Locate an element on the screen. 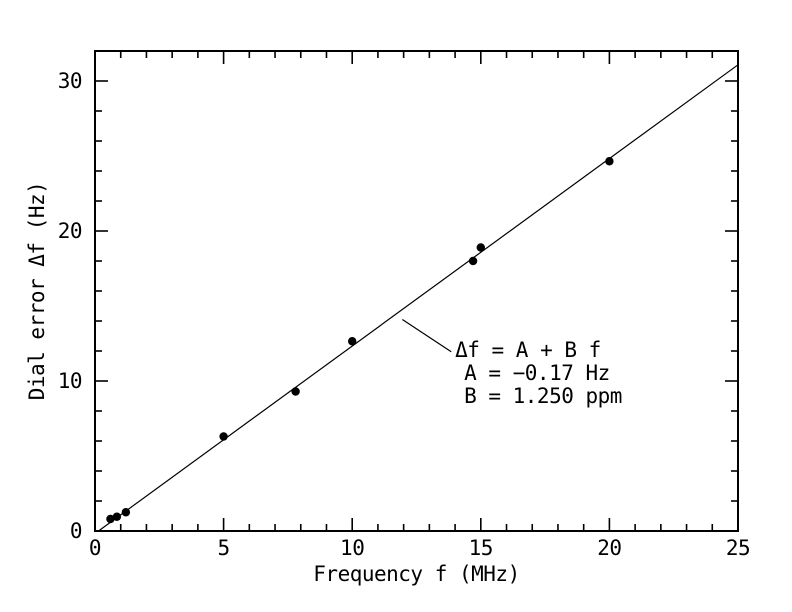  x-tick-label: 5 is located at coordinates (224, 548).